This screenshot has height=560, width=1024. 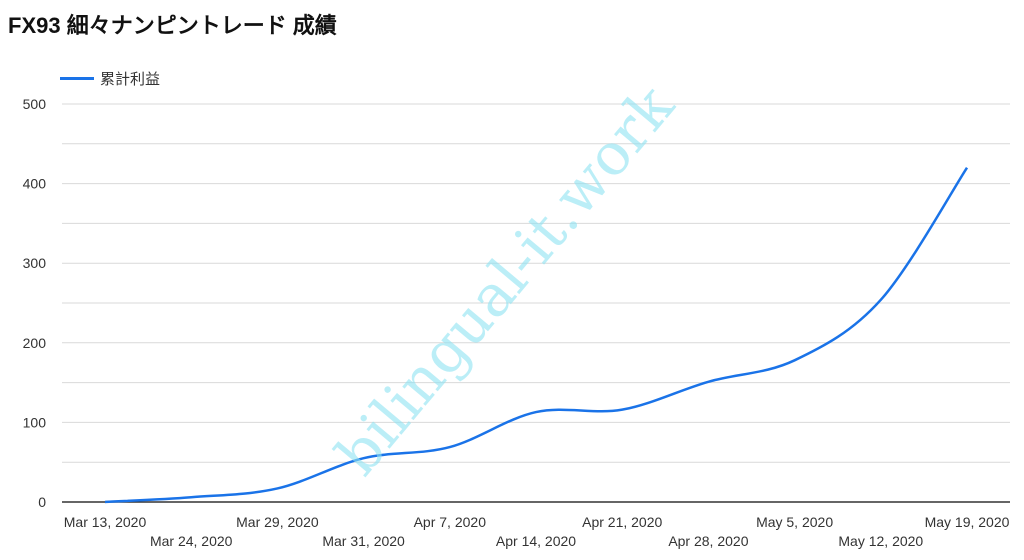 What do you see at coordinates (172, 25) in the screenshot?
I see `chart-title: FX93 細々ナンピントレード 成績` at bounding box center [172, 25].